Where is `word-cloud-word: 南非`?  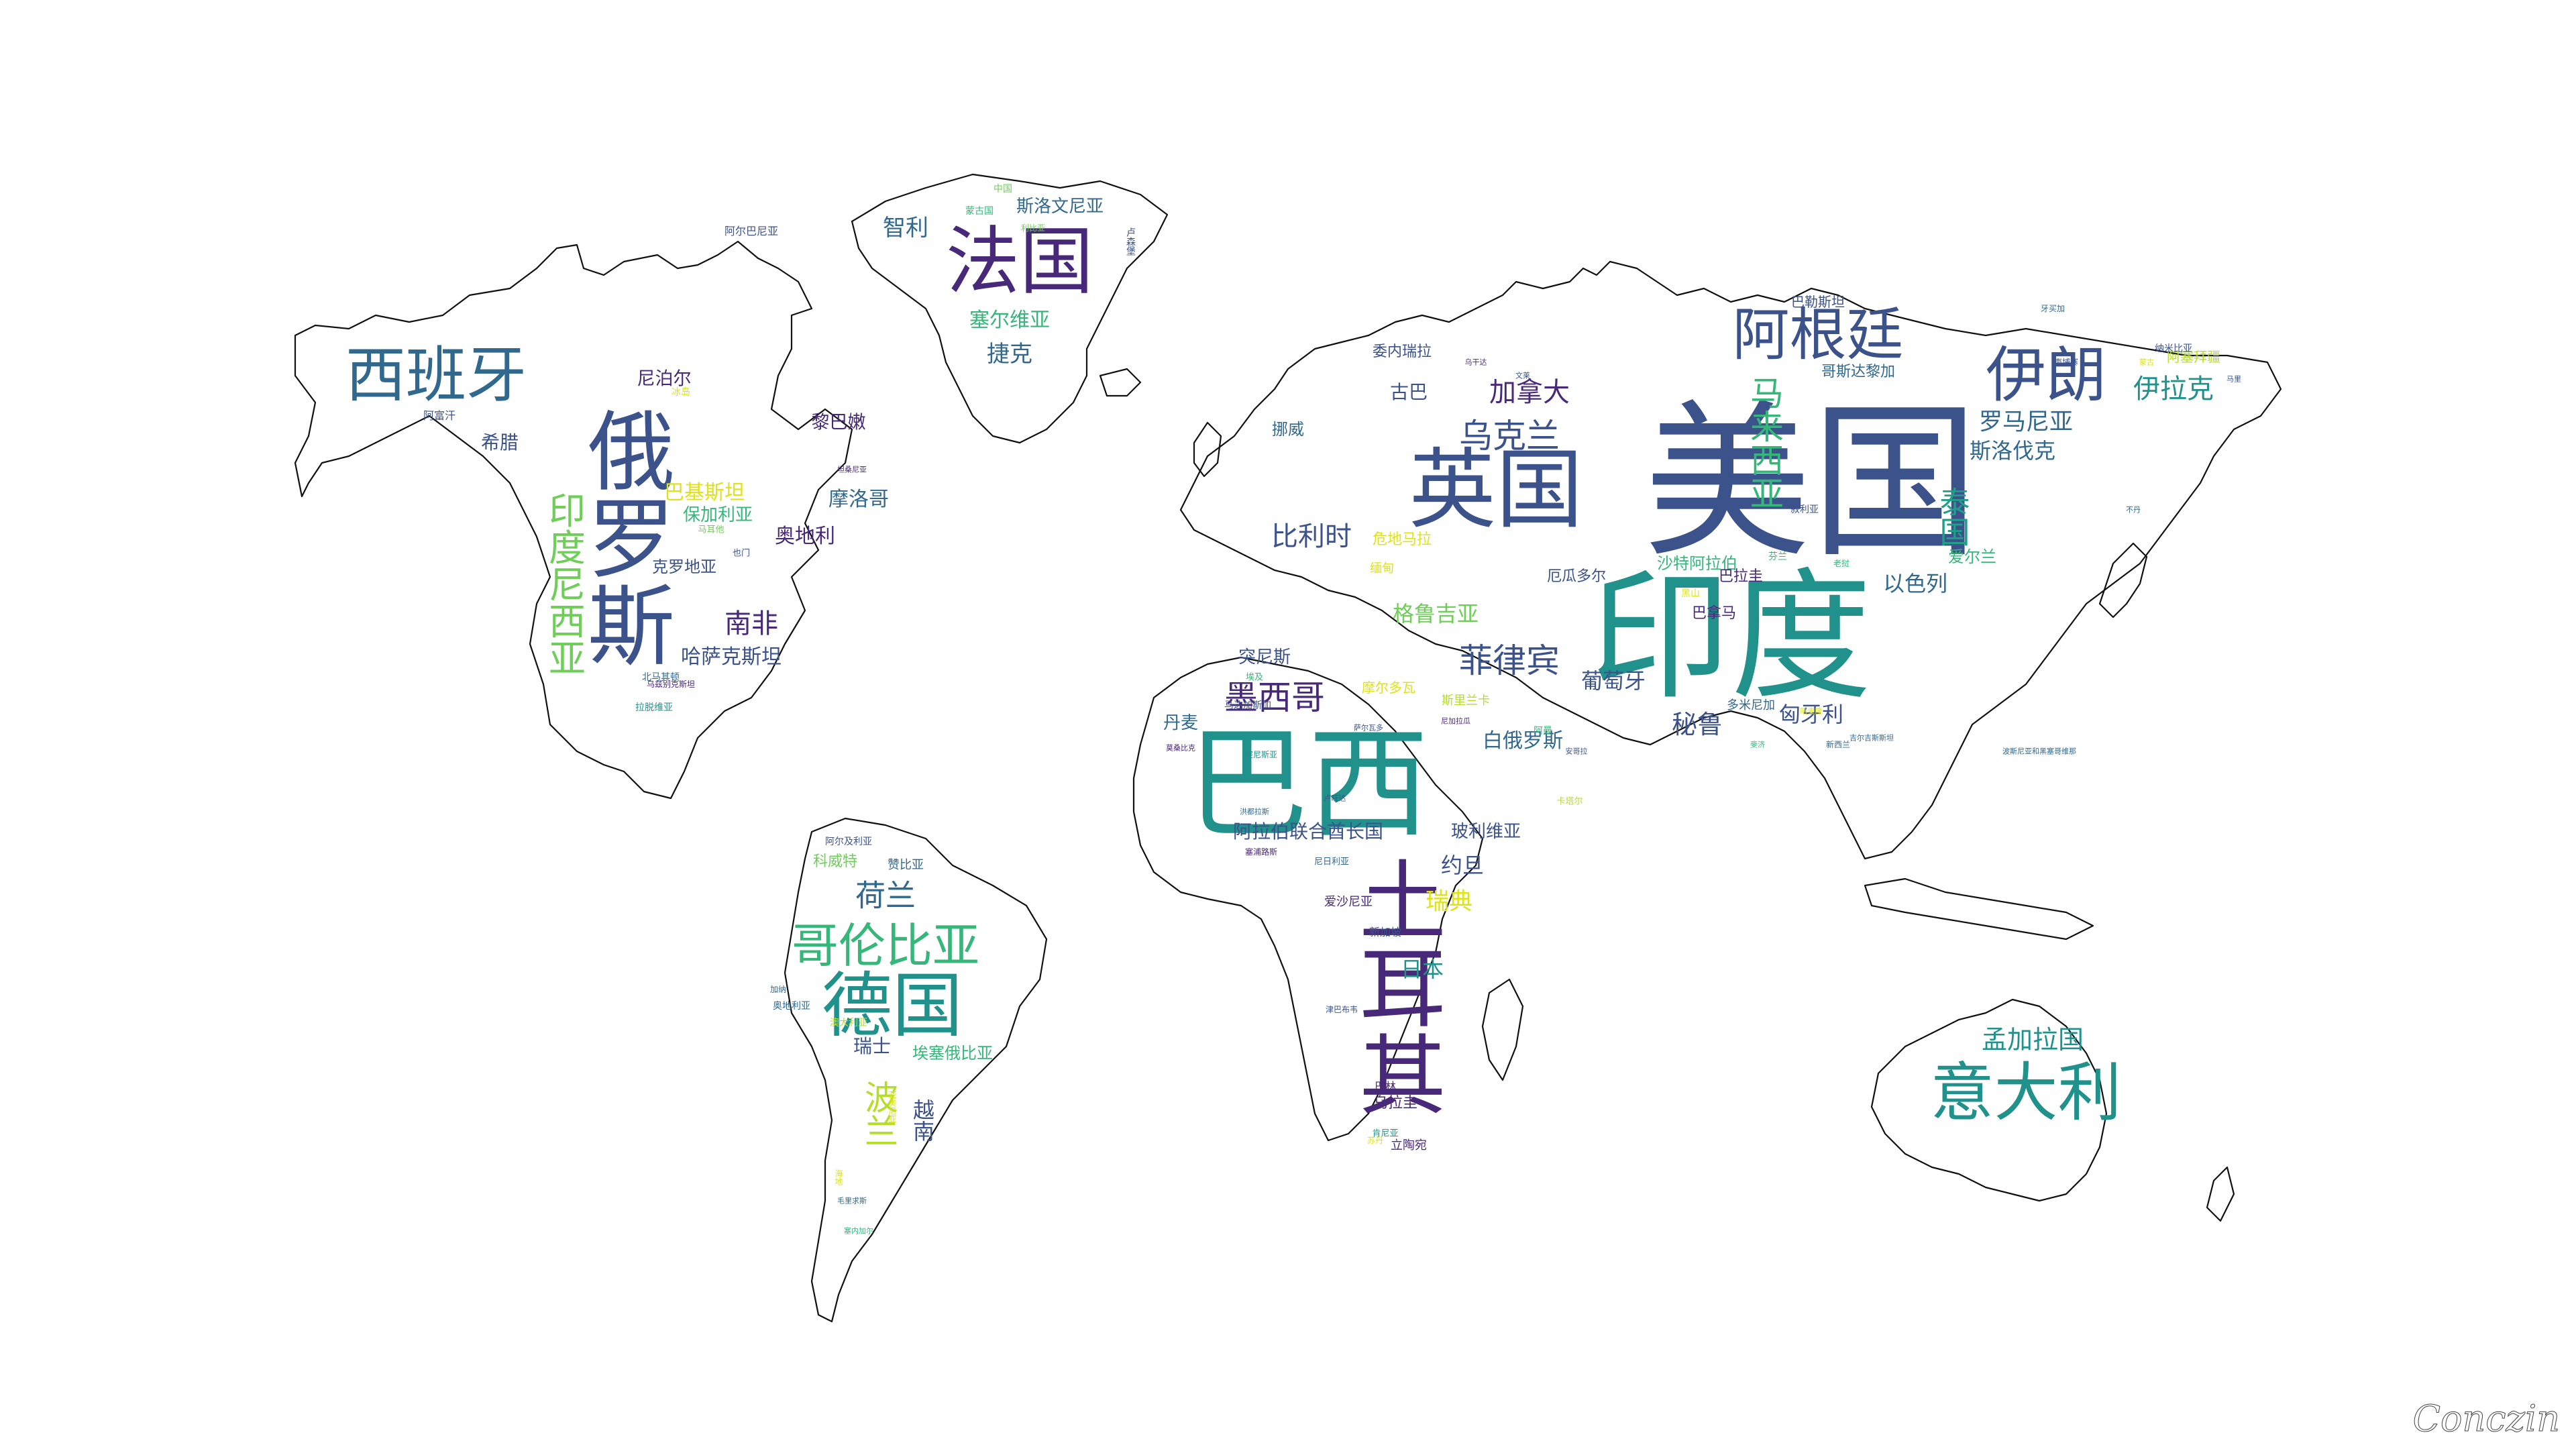
word-cloud-word: 南非 is located at coordinates (751, 623).